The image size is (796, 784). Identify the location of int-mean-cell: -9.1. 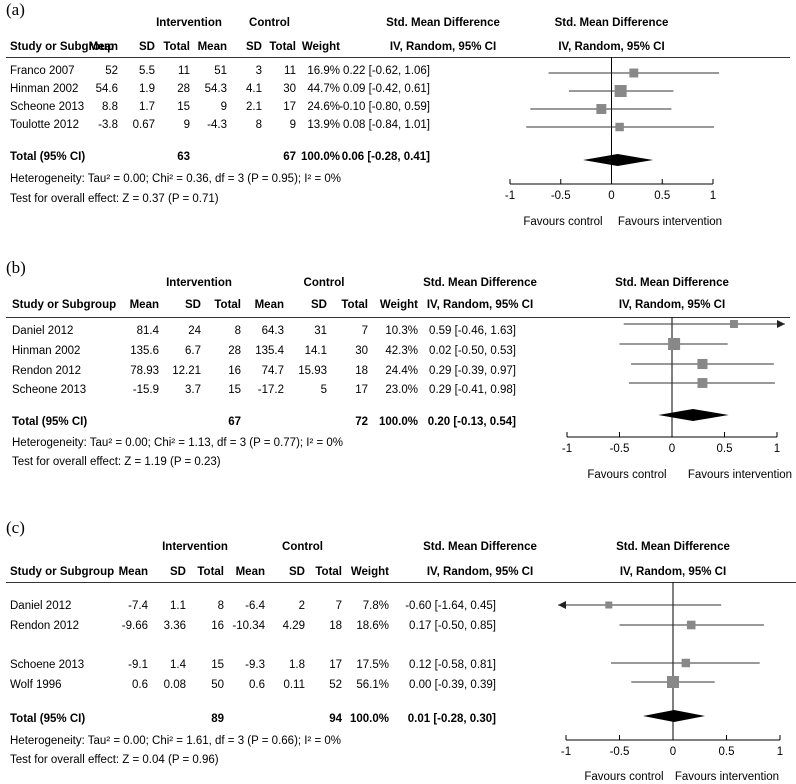
(138, 665).